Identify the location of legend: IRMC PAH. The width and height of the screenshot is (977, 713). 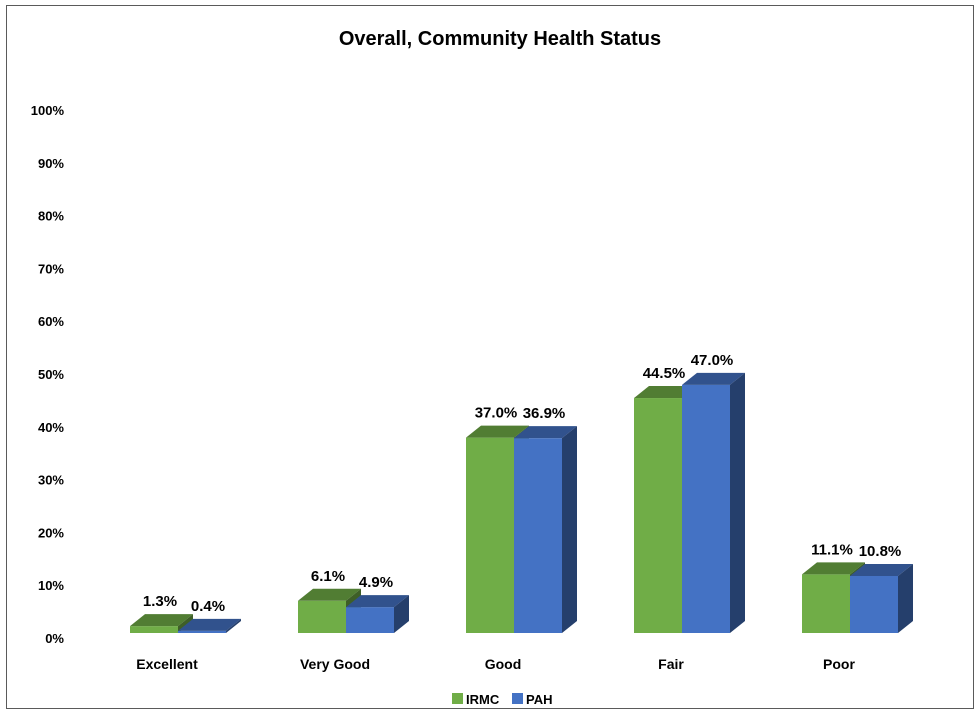
(502, 699).